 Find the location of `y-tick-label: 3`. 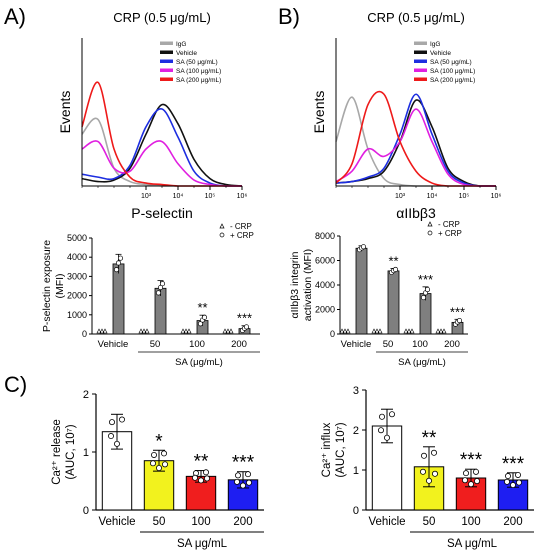

y-tick-label: 3 is located at coordinates (356, 391).